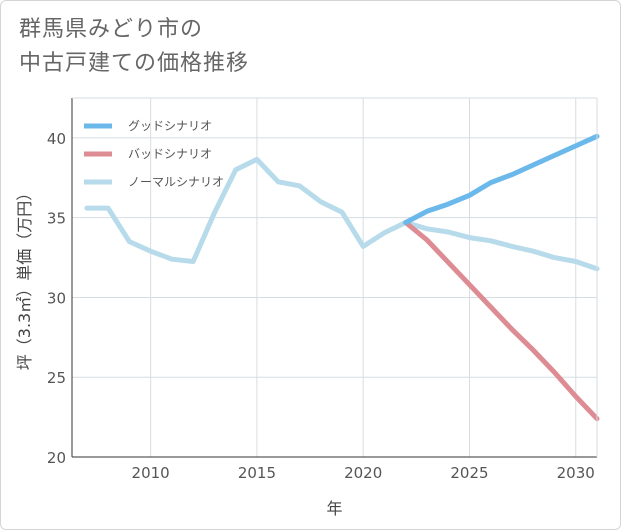  What do you see at coordinates (170, 154) in the screenshot?
I see `legend-label-1: バッドシナリオ` at bounding box center [170, 154].